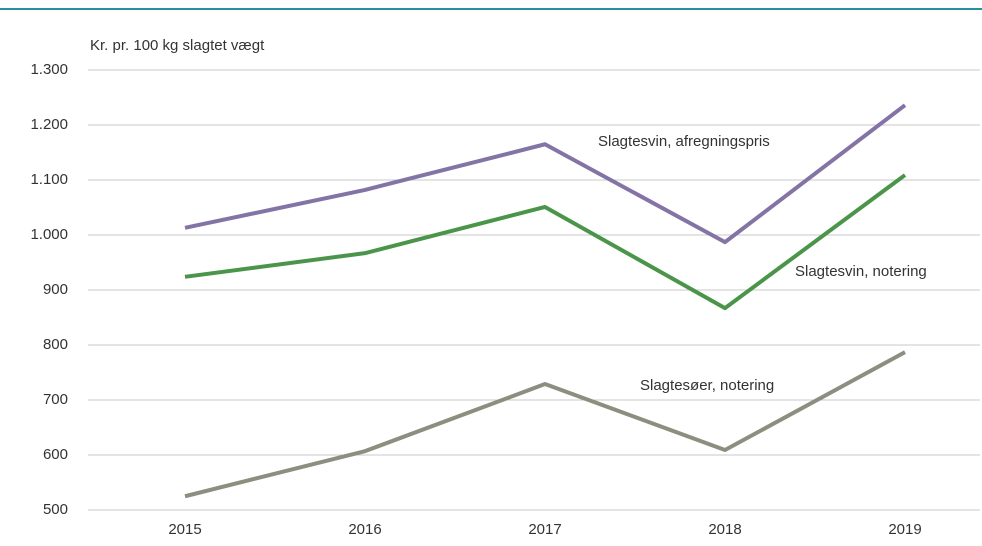  I want to click on y-axis-label: Kr. pr. 100 kg slagtet vægt, so click(177, 45).